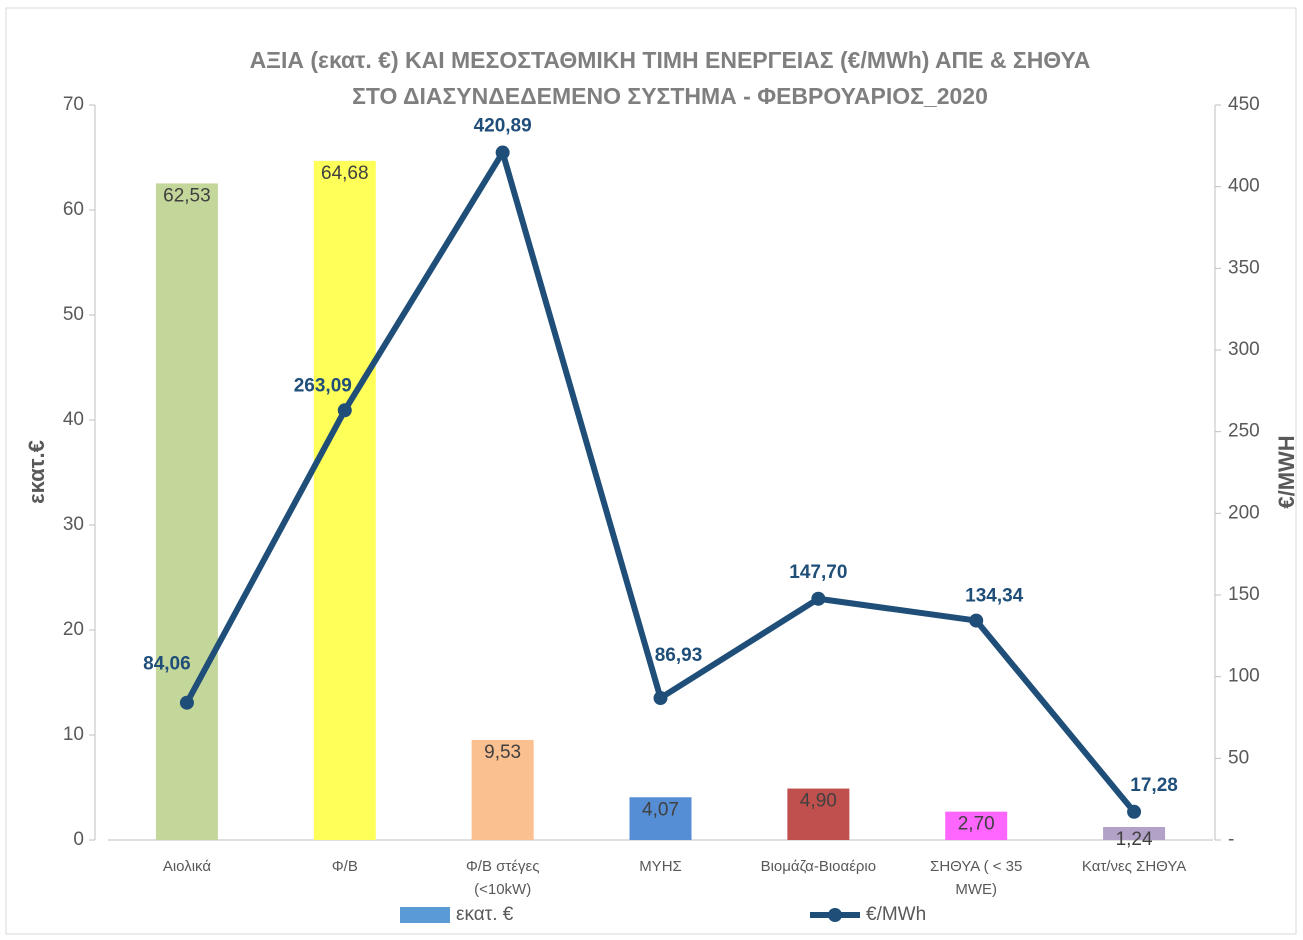  Describe the element at coordinates (660, 866) in the screenshot. I see `x-tick-label: ΜΥΗΣ` at that location.